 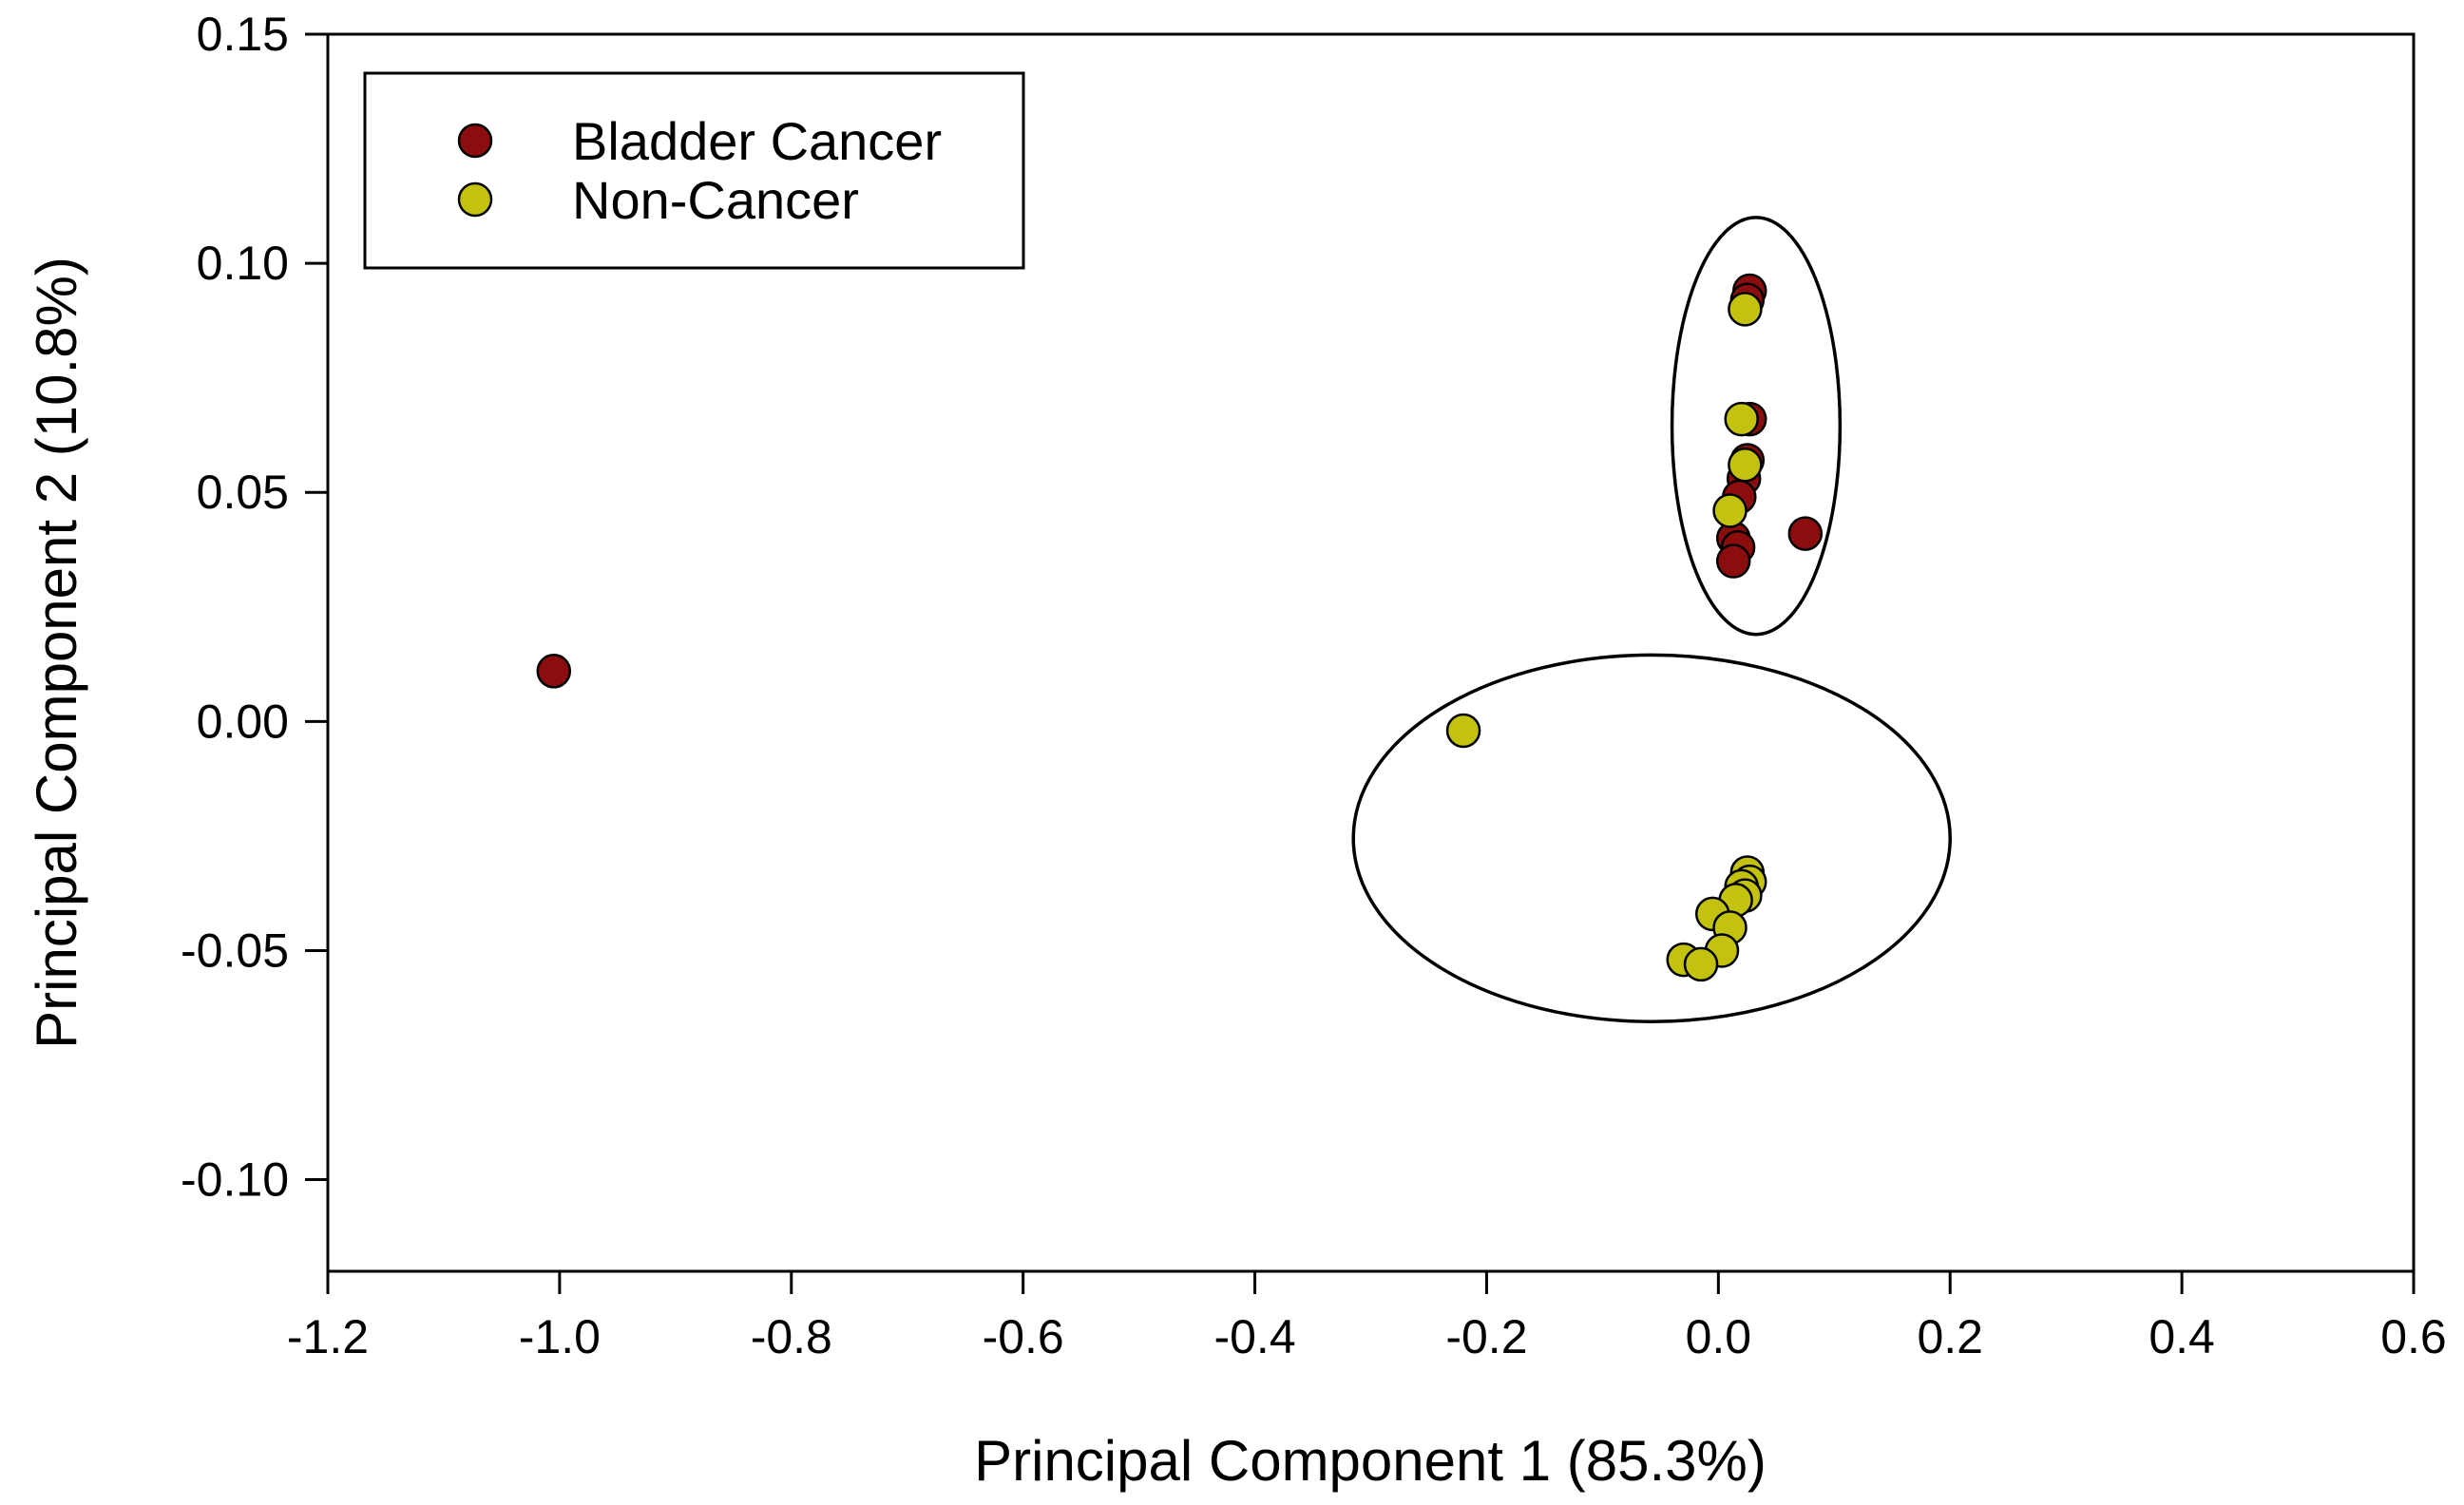 I want to click on y-tick-label: 0.15, so click(x=243, y=34).